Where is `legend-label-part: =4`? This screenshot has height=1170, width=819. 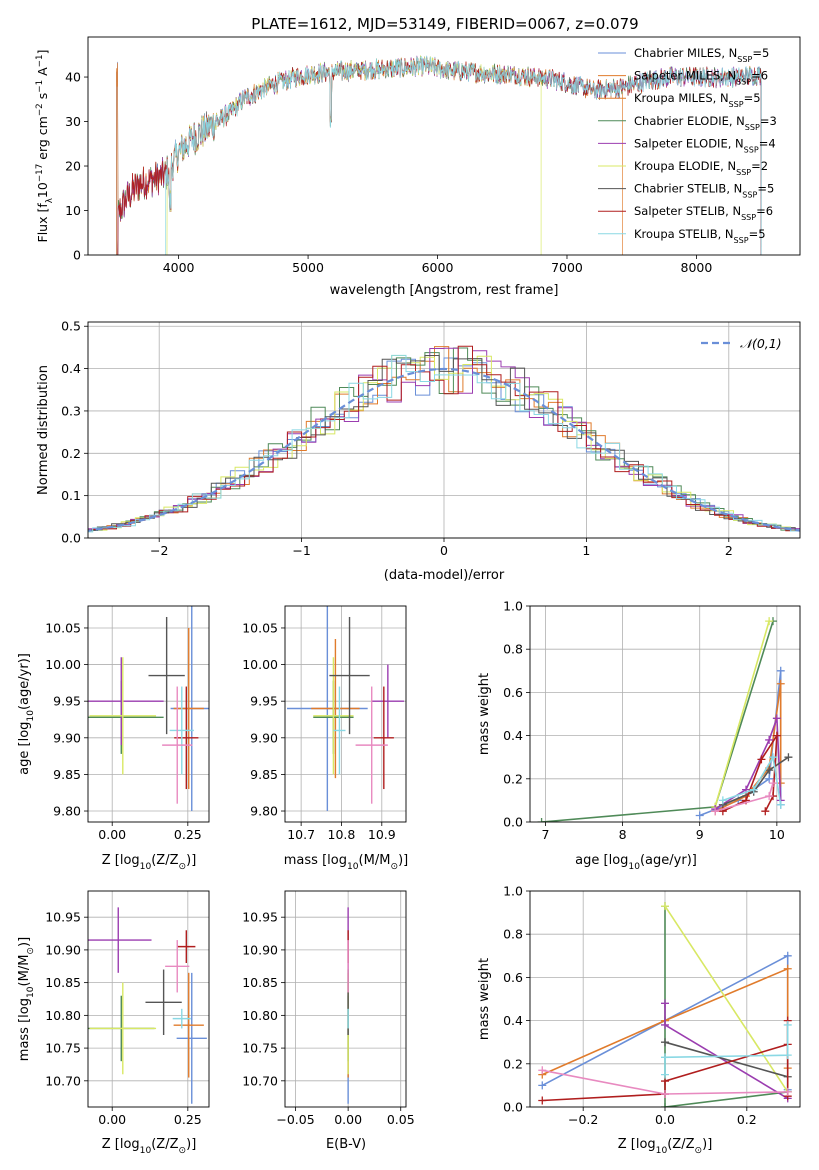 legend-label-part: =4 is located at coordinates (767, 143).